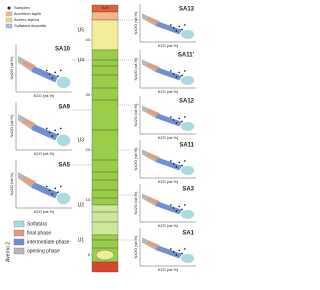 This screenshot has height=290, width=320. What do you see at coordinates (186, 56) in the screenshot?
I see `plot-label: SA11'` at bounding box center [186, 56].